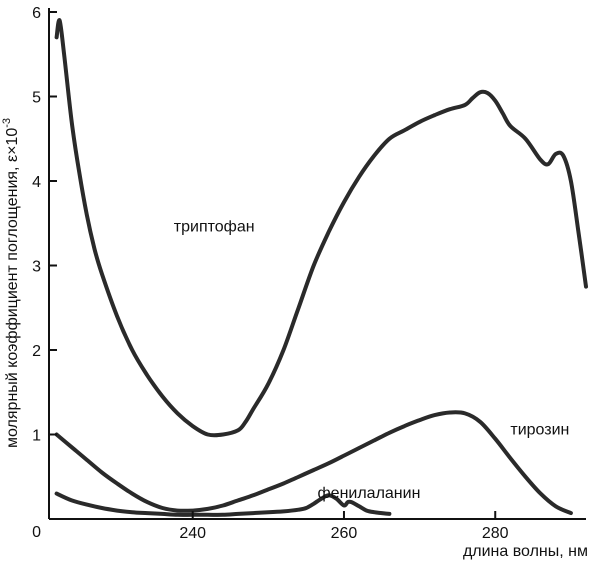 The image size is (591, 563). What do you see at coordinates (36, 351) in the screenshot?
I see `y-tick-label: 2` at bounding box center [36, 351].